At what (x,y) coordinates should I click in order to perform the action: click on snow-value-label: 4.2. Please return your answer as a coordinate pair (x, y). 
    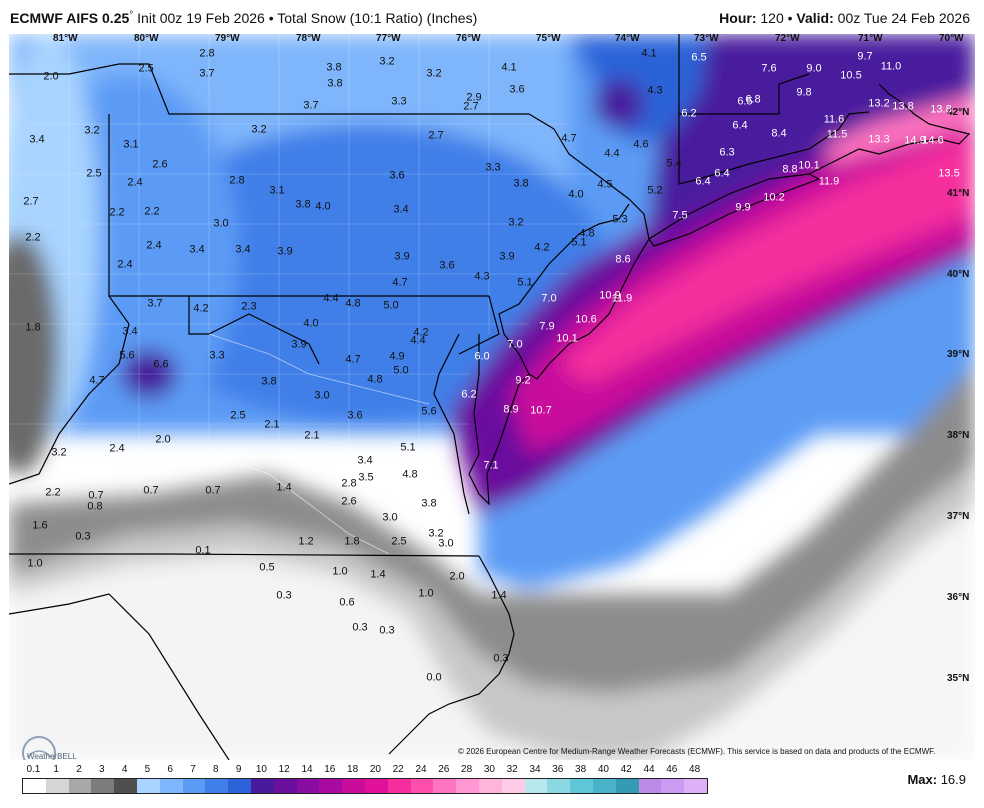
    Looking at the image, I should click on (201, 308).